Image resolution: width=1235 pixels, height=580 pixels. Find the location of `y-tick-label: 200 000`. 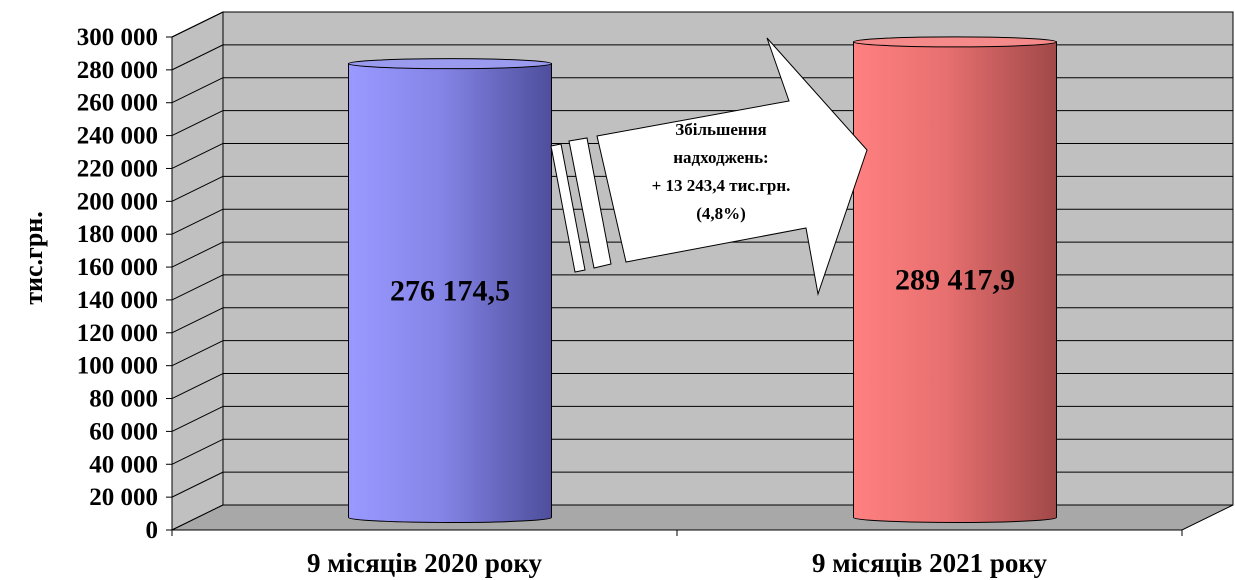

y-tick-label: 200 000 is located at coordinates (117, 201).